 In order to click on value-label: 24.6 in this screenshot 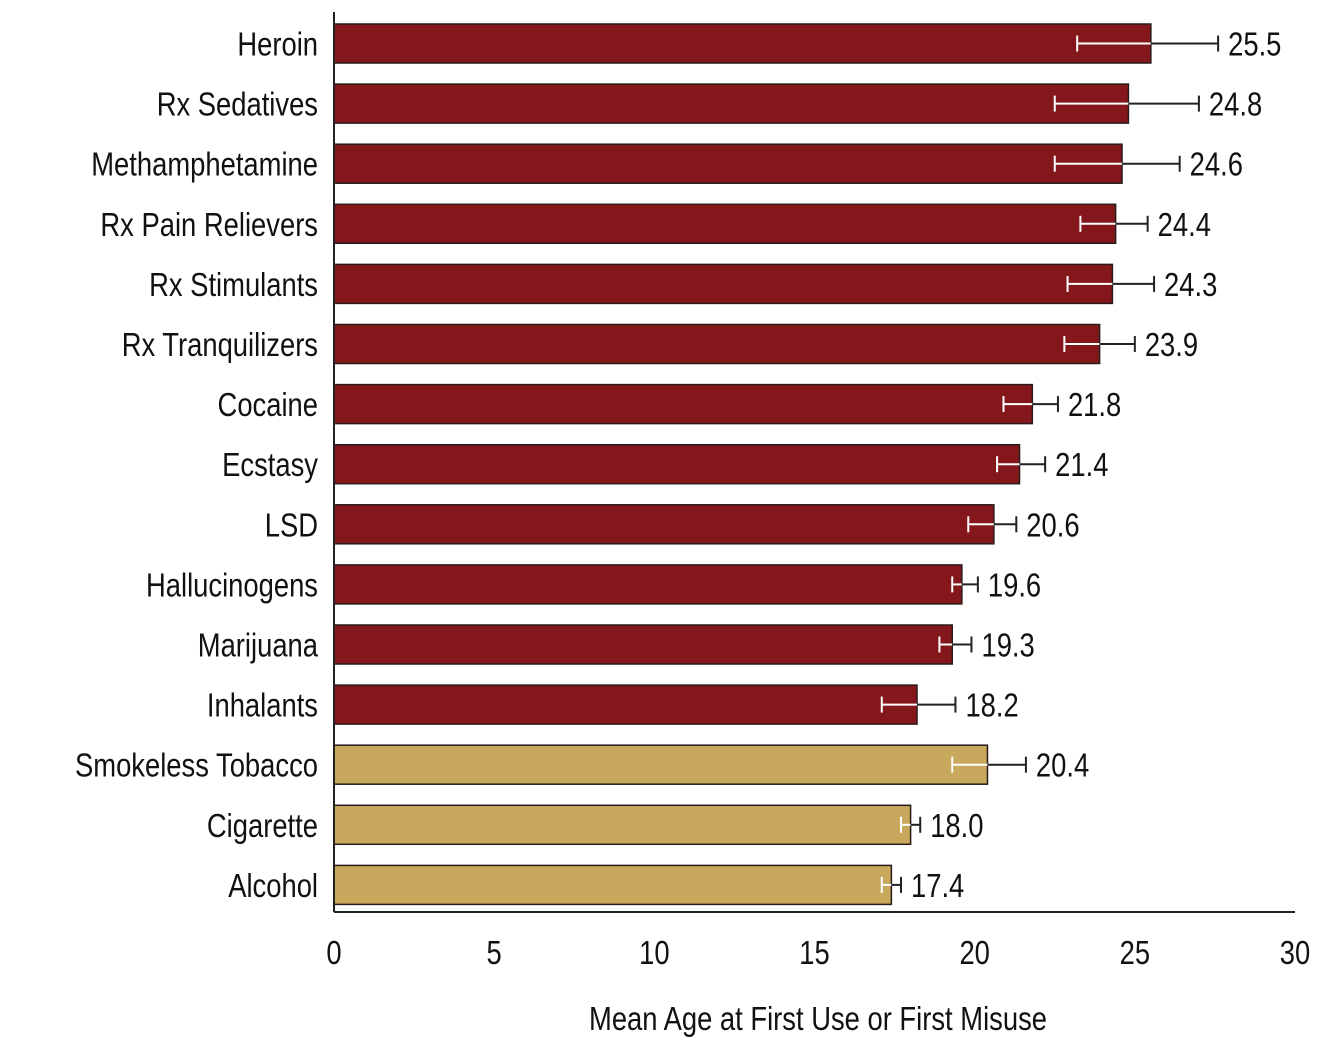, I will do `click(1216, 165)`.